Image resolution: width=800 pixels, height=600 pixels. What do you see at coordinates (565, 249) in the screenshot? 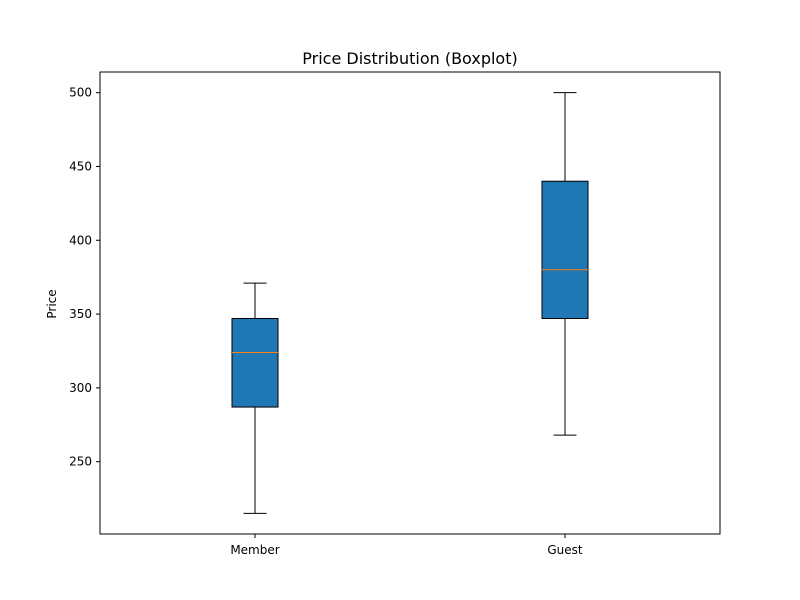
I see `box-guest` at bounding box center [565, 249].